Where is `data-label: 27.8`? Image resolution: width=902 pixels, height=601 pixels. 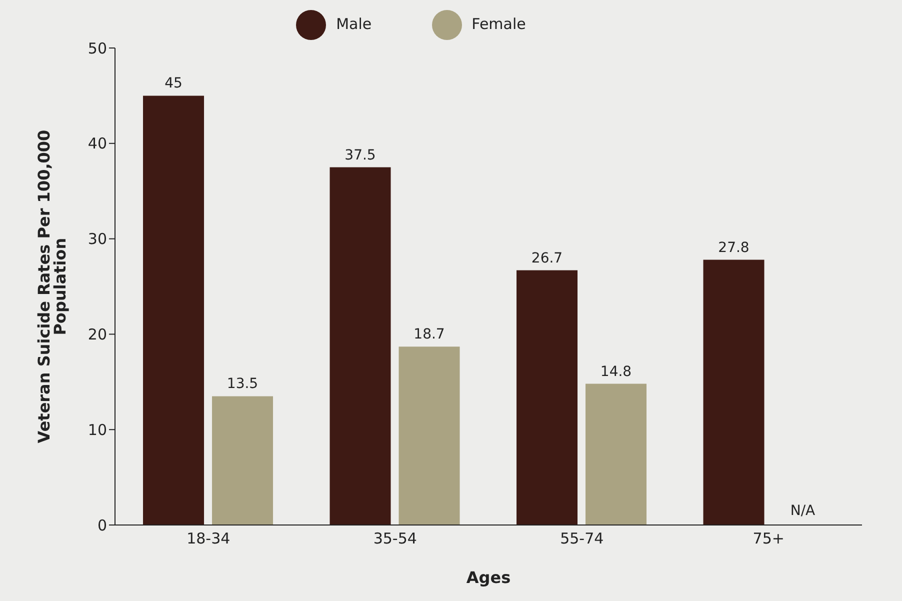 data-label: 27.8 is located at coordinates (734, 248).